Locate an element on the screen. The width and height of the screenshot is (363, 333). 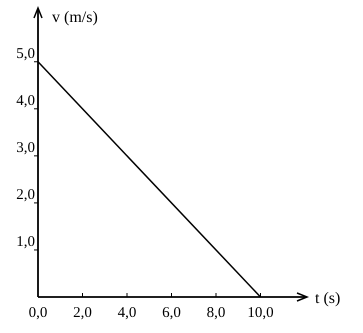
x-tick-label: 2,0 is located at coordinates (82, 313).